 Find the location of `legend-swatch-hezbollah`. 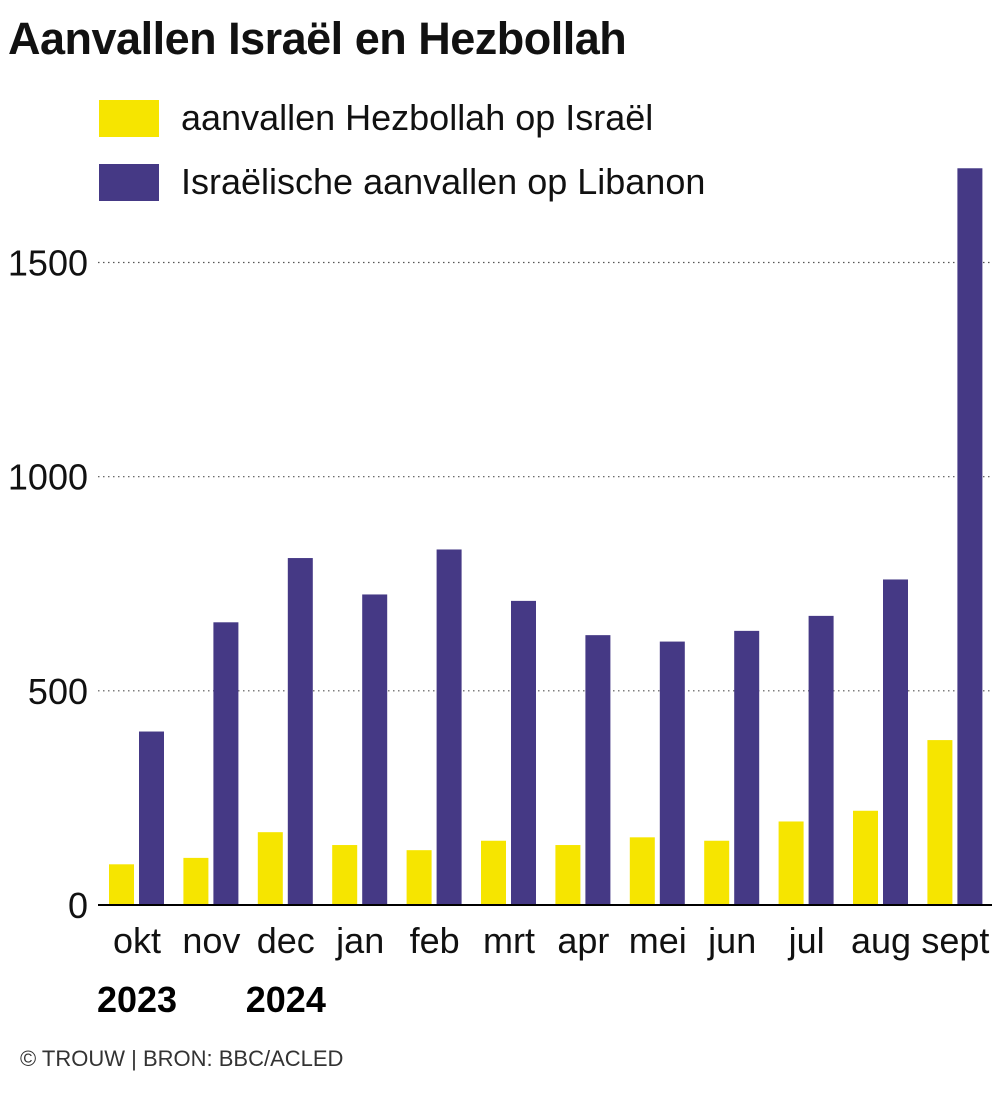

legend-swatch-hezbollah is located at coordinates (129, 118).